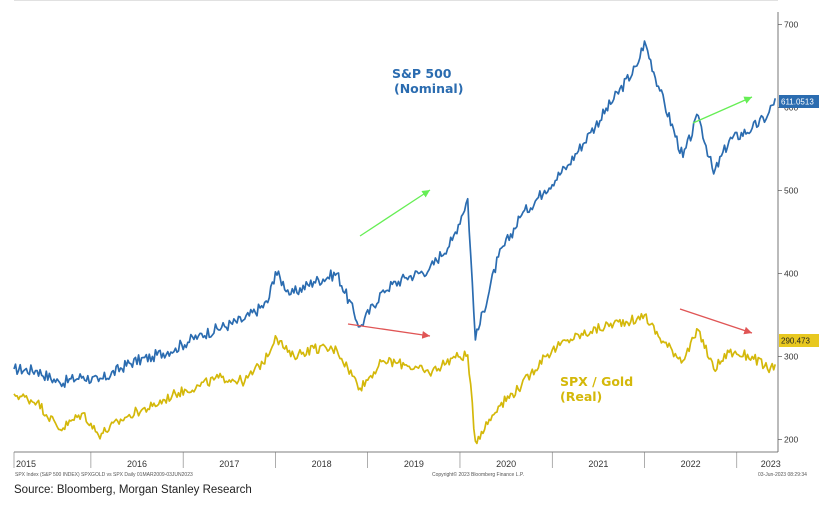  Describe the element at coordinates (791, 357) in the screenshot. I see `y-tick-label: 300` at that location.